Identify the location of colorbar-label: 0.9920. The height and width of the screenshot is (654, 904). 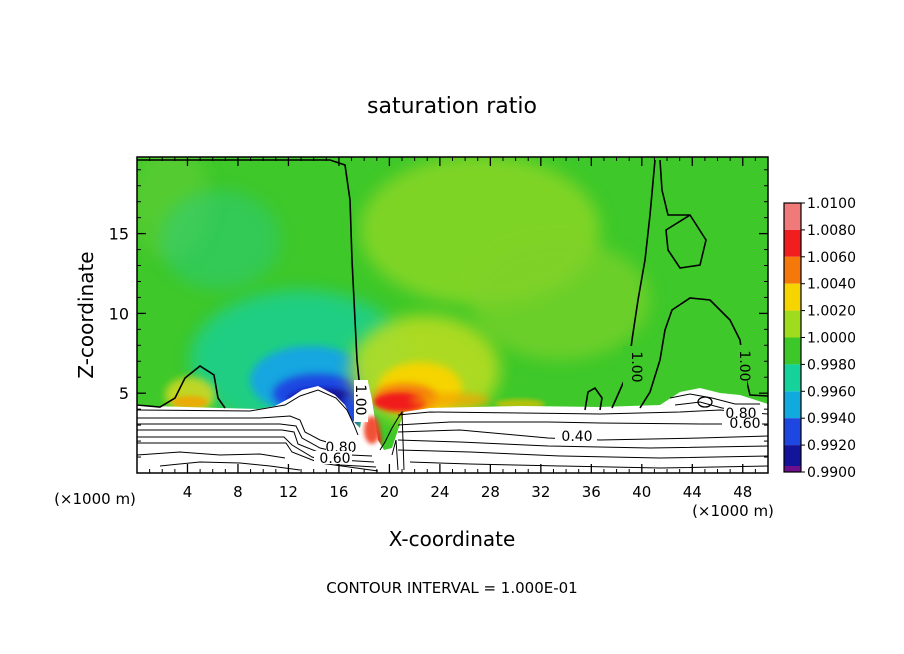
(831, 446).